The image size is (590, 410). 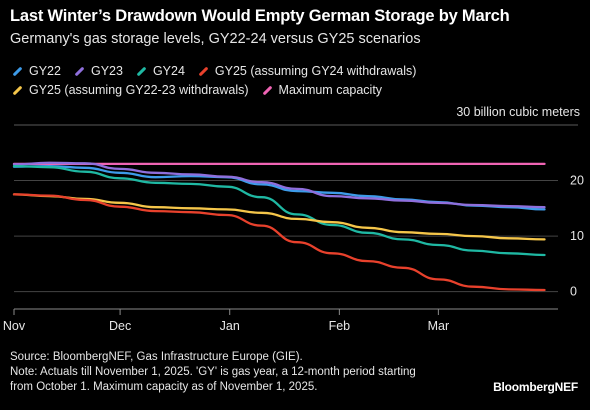 I want to click on legend-item-gy23: GY23, so click(x=98, y=71).